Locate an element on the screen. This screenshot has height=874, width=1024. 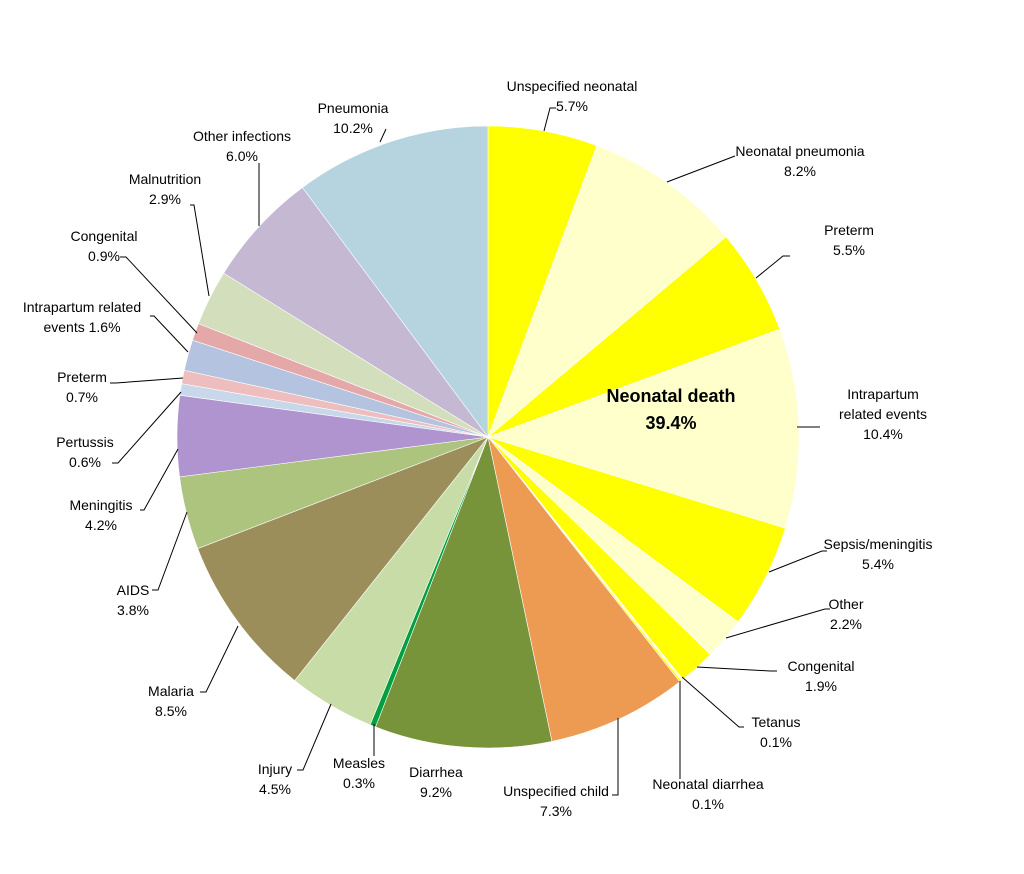
slice-label-6: Other 2.2% is located at coordinates (845, 614).